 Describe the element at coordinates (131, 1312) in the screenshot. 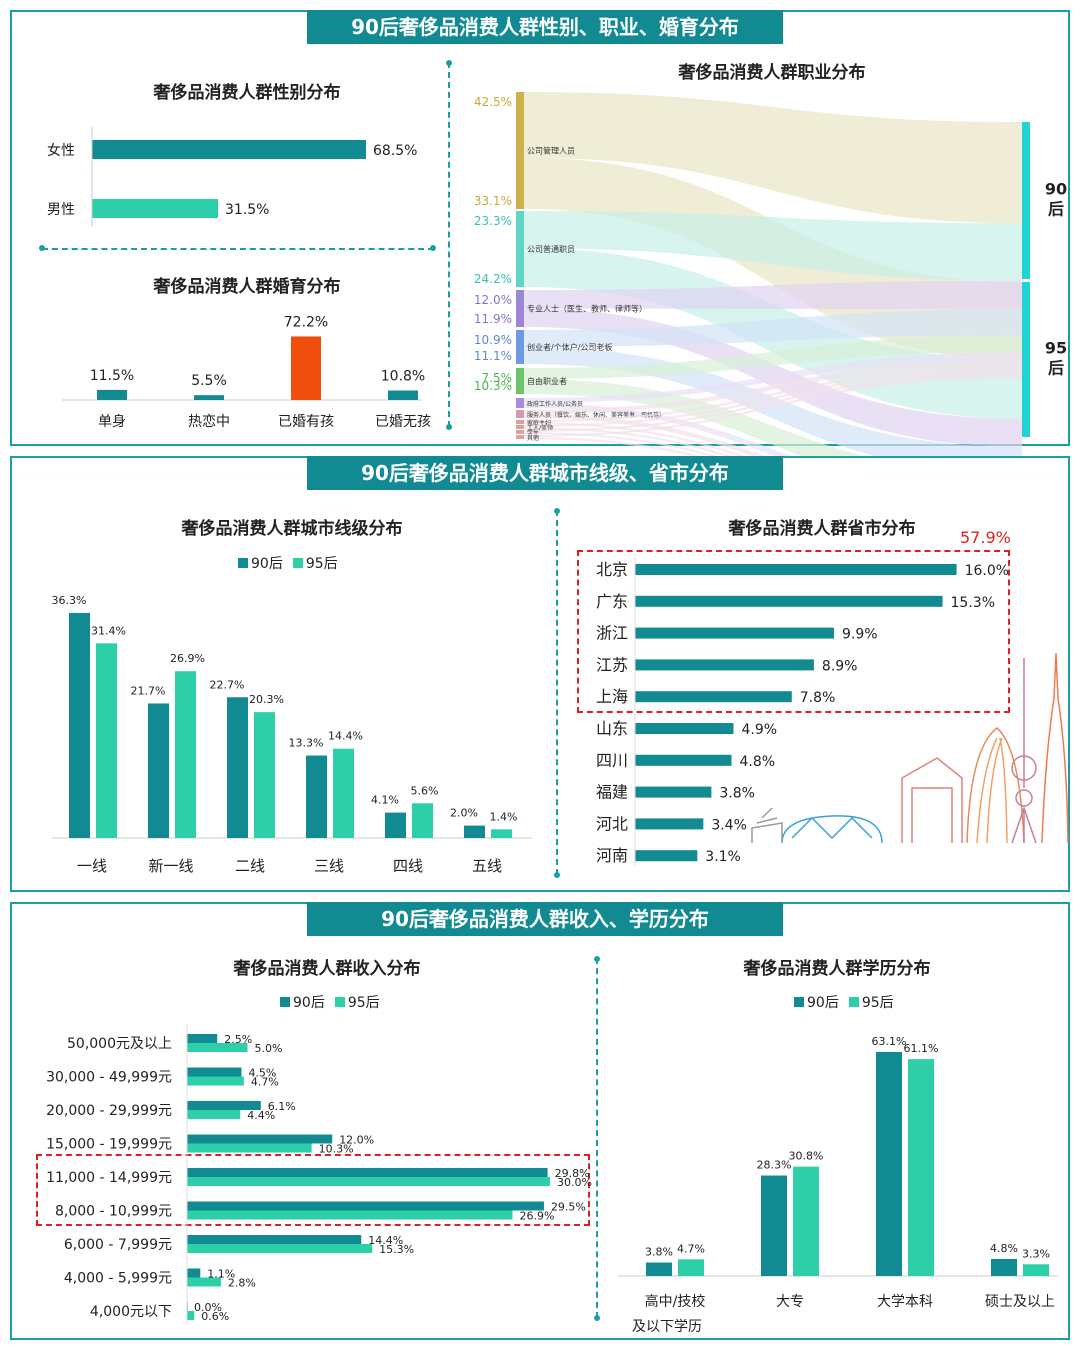

I see `income-category-label: 4,000元以下` at that location.